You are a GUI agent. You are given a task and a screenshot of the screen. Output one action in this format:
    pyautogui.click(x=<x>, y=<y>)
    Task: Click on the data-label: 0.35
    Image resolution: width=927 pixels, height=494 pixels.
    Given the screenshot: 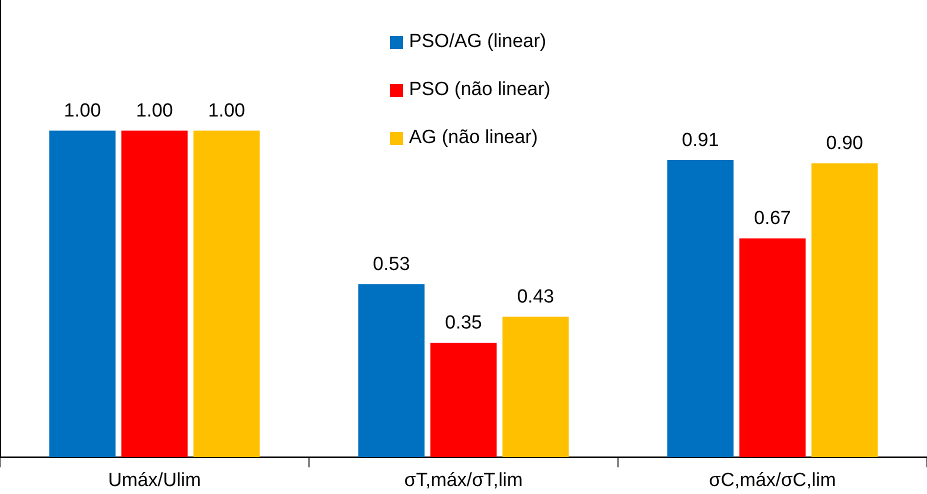 What is the action you would take?
    pyautogui.click(x=463, y=323)
    